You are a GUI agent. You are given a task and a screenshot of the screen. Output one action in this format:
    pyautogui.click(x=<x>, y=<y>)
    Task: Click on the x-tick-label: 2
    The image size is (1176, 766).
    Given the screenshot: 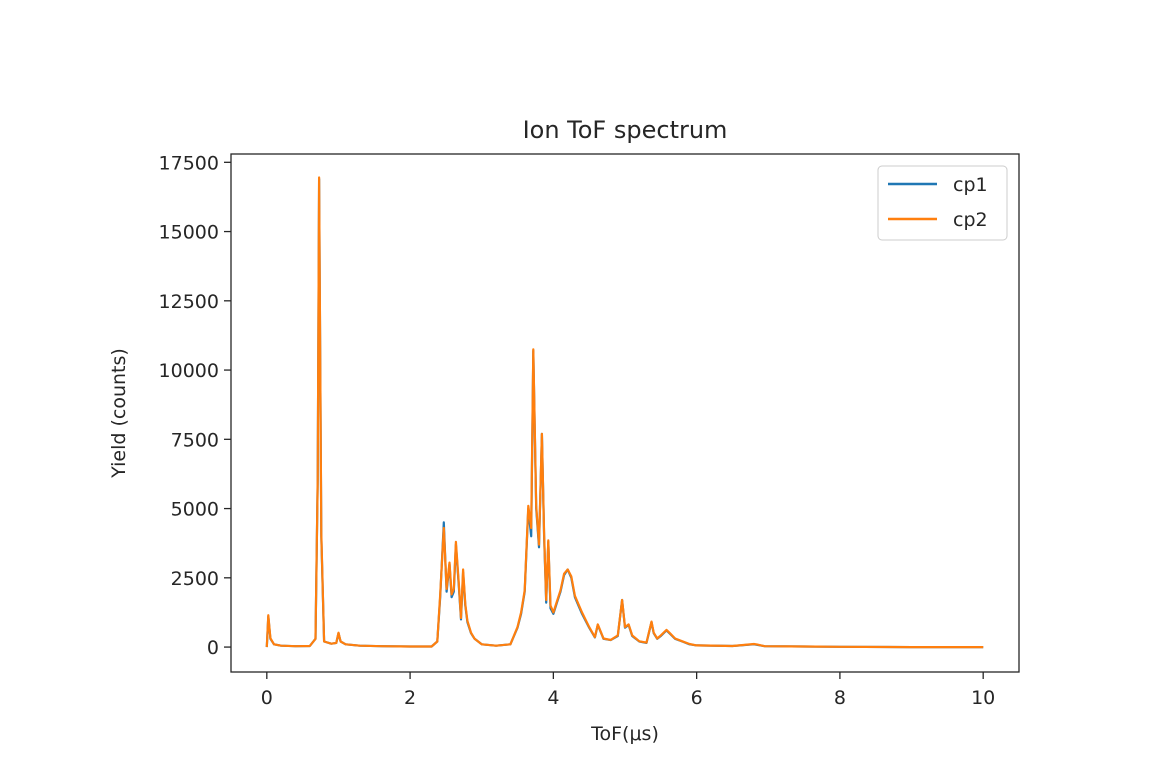 What is the action you would take?
    pyautogui.click(x=410, y=698)
    